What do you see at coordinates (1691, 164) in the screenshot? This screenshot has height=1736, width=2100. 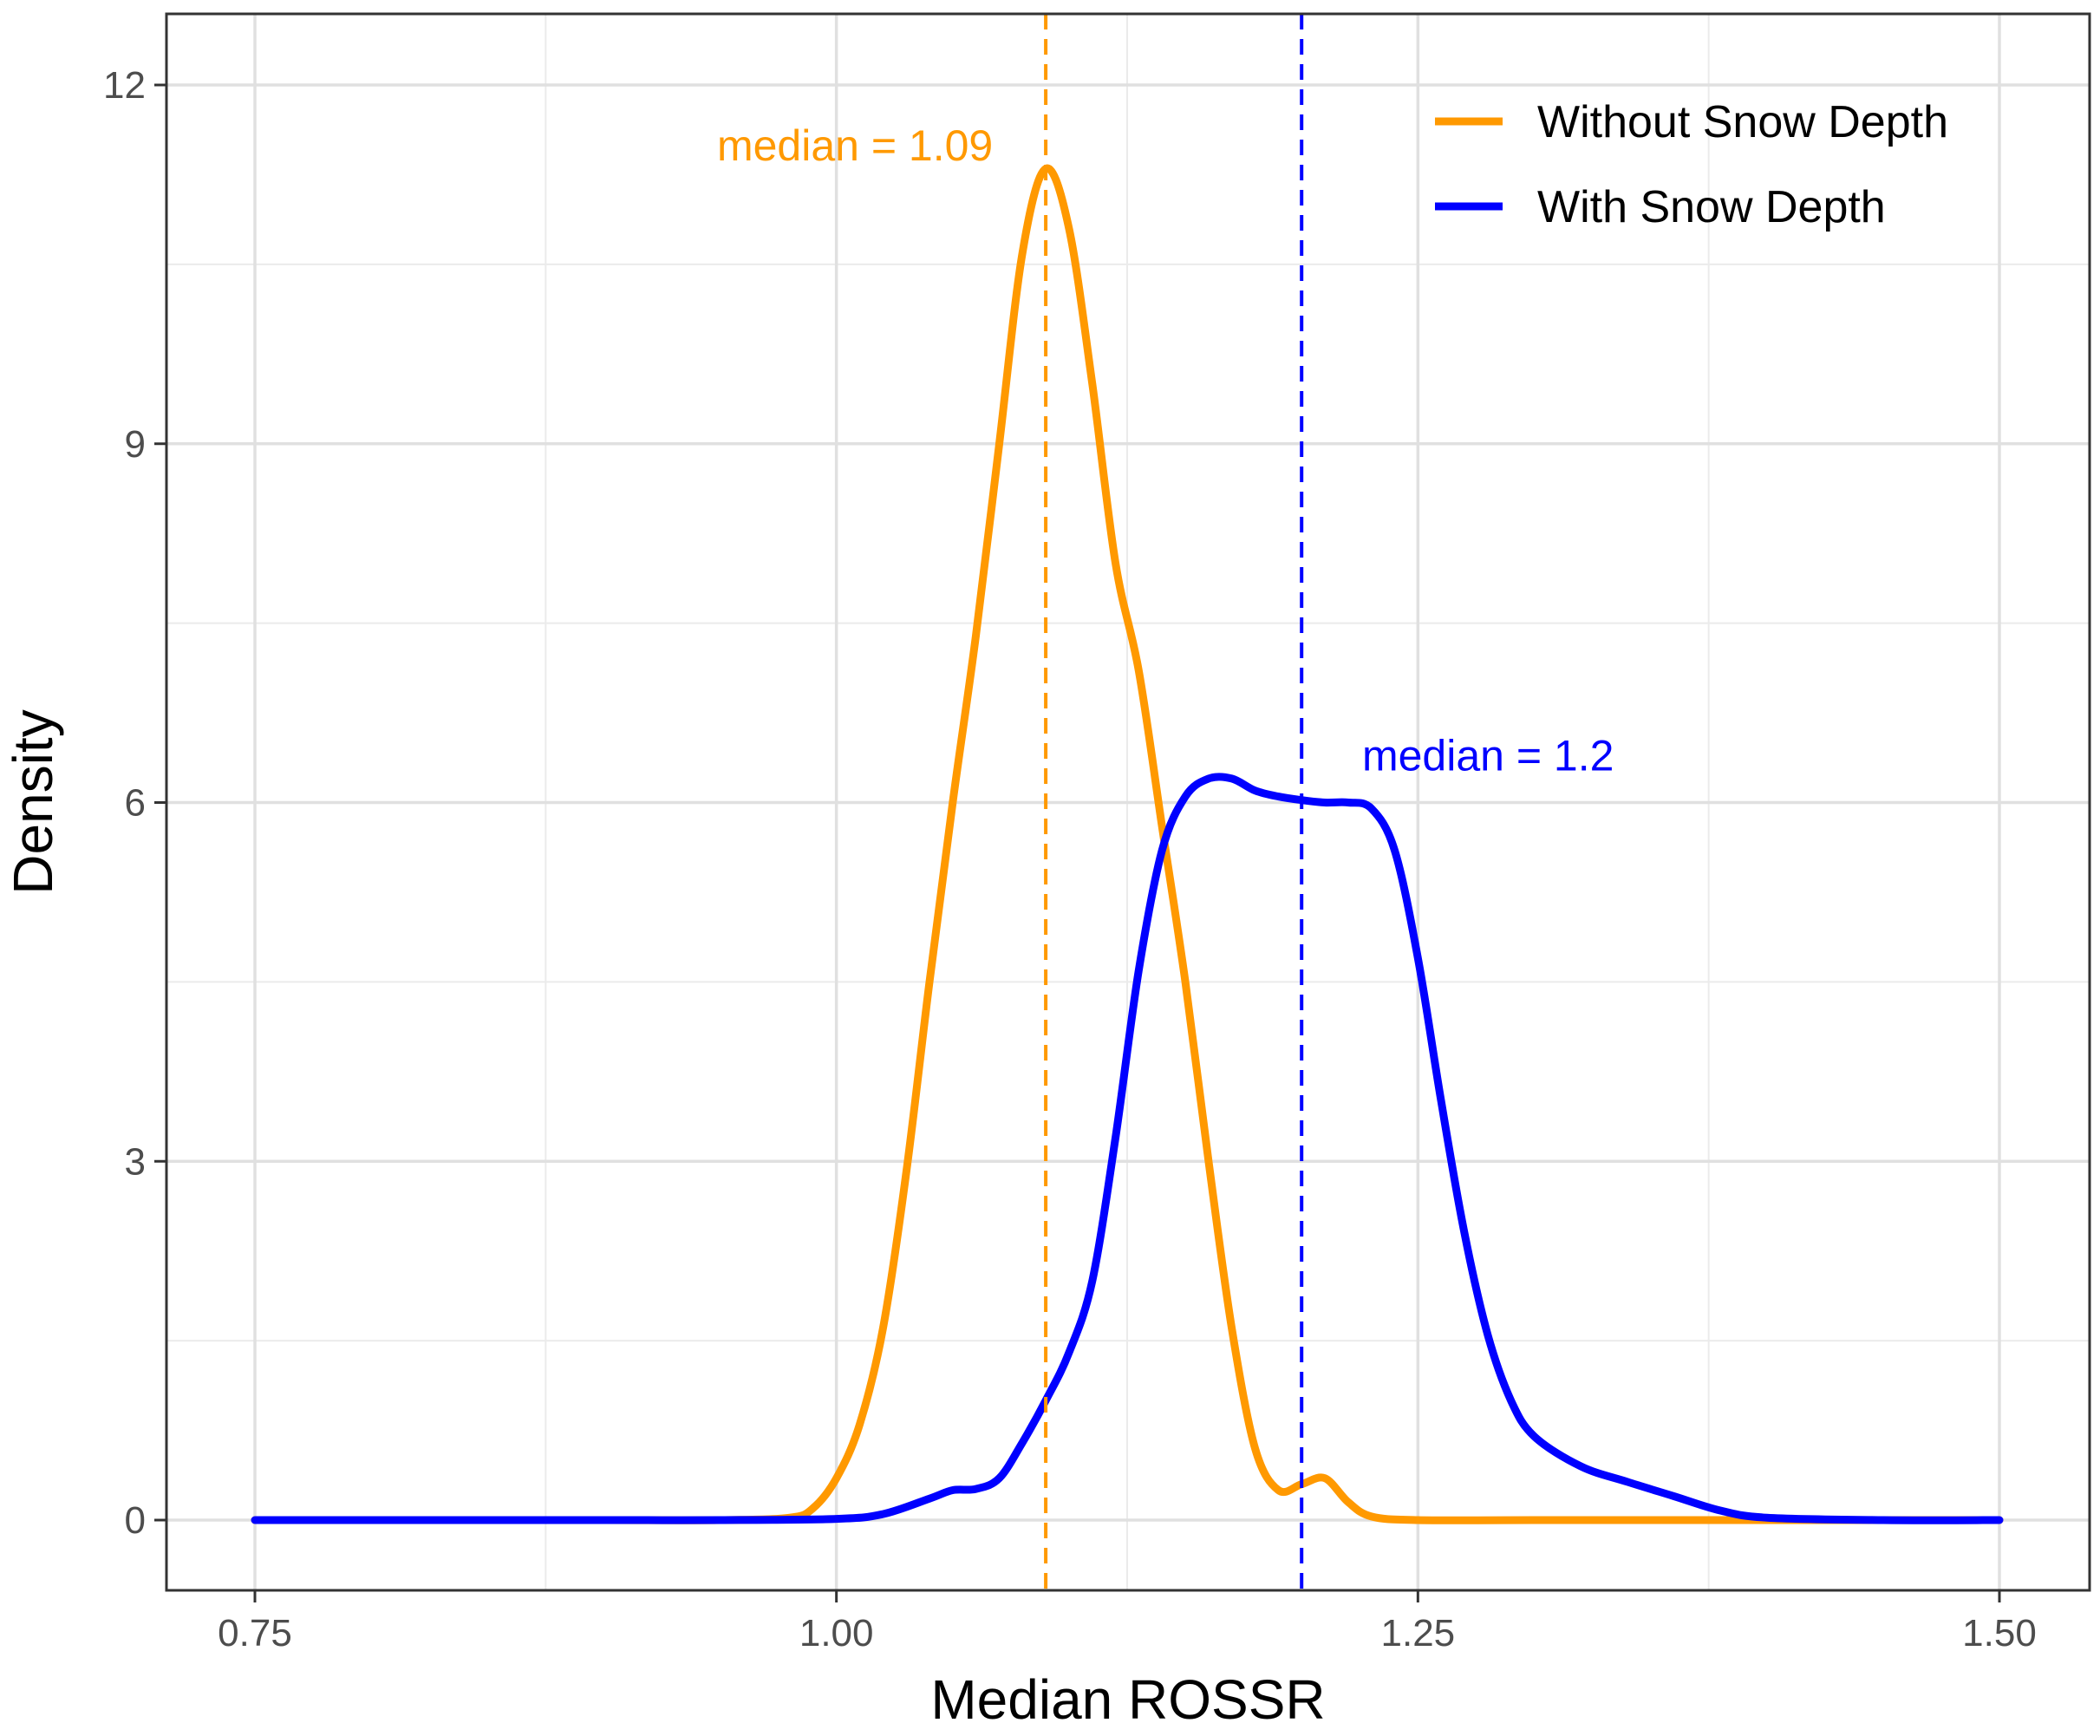 I see `legend: Without Snow Depth With Snow Depth` at bounding box center [1691, 164].